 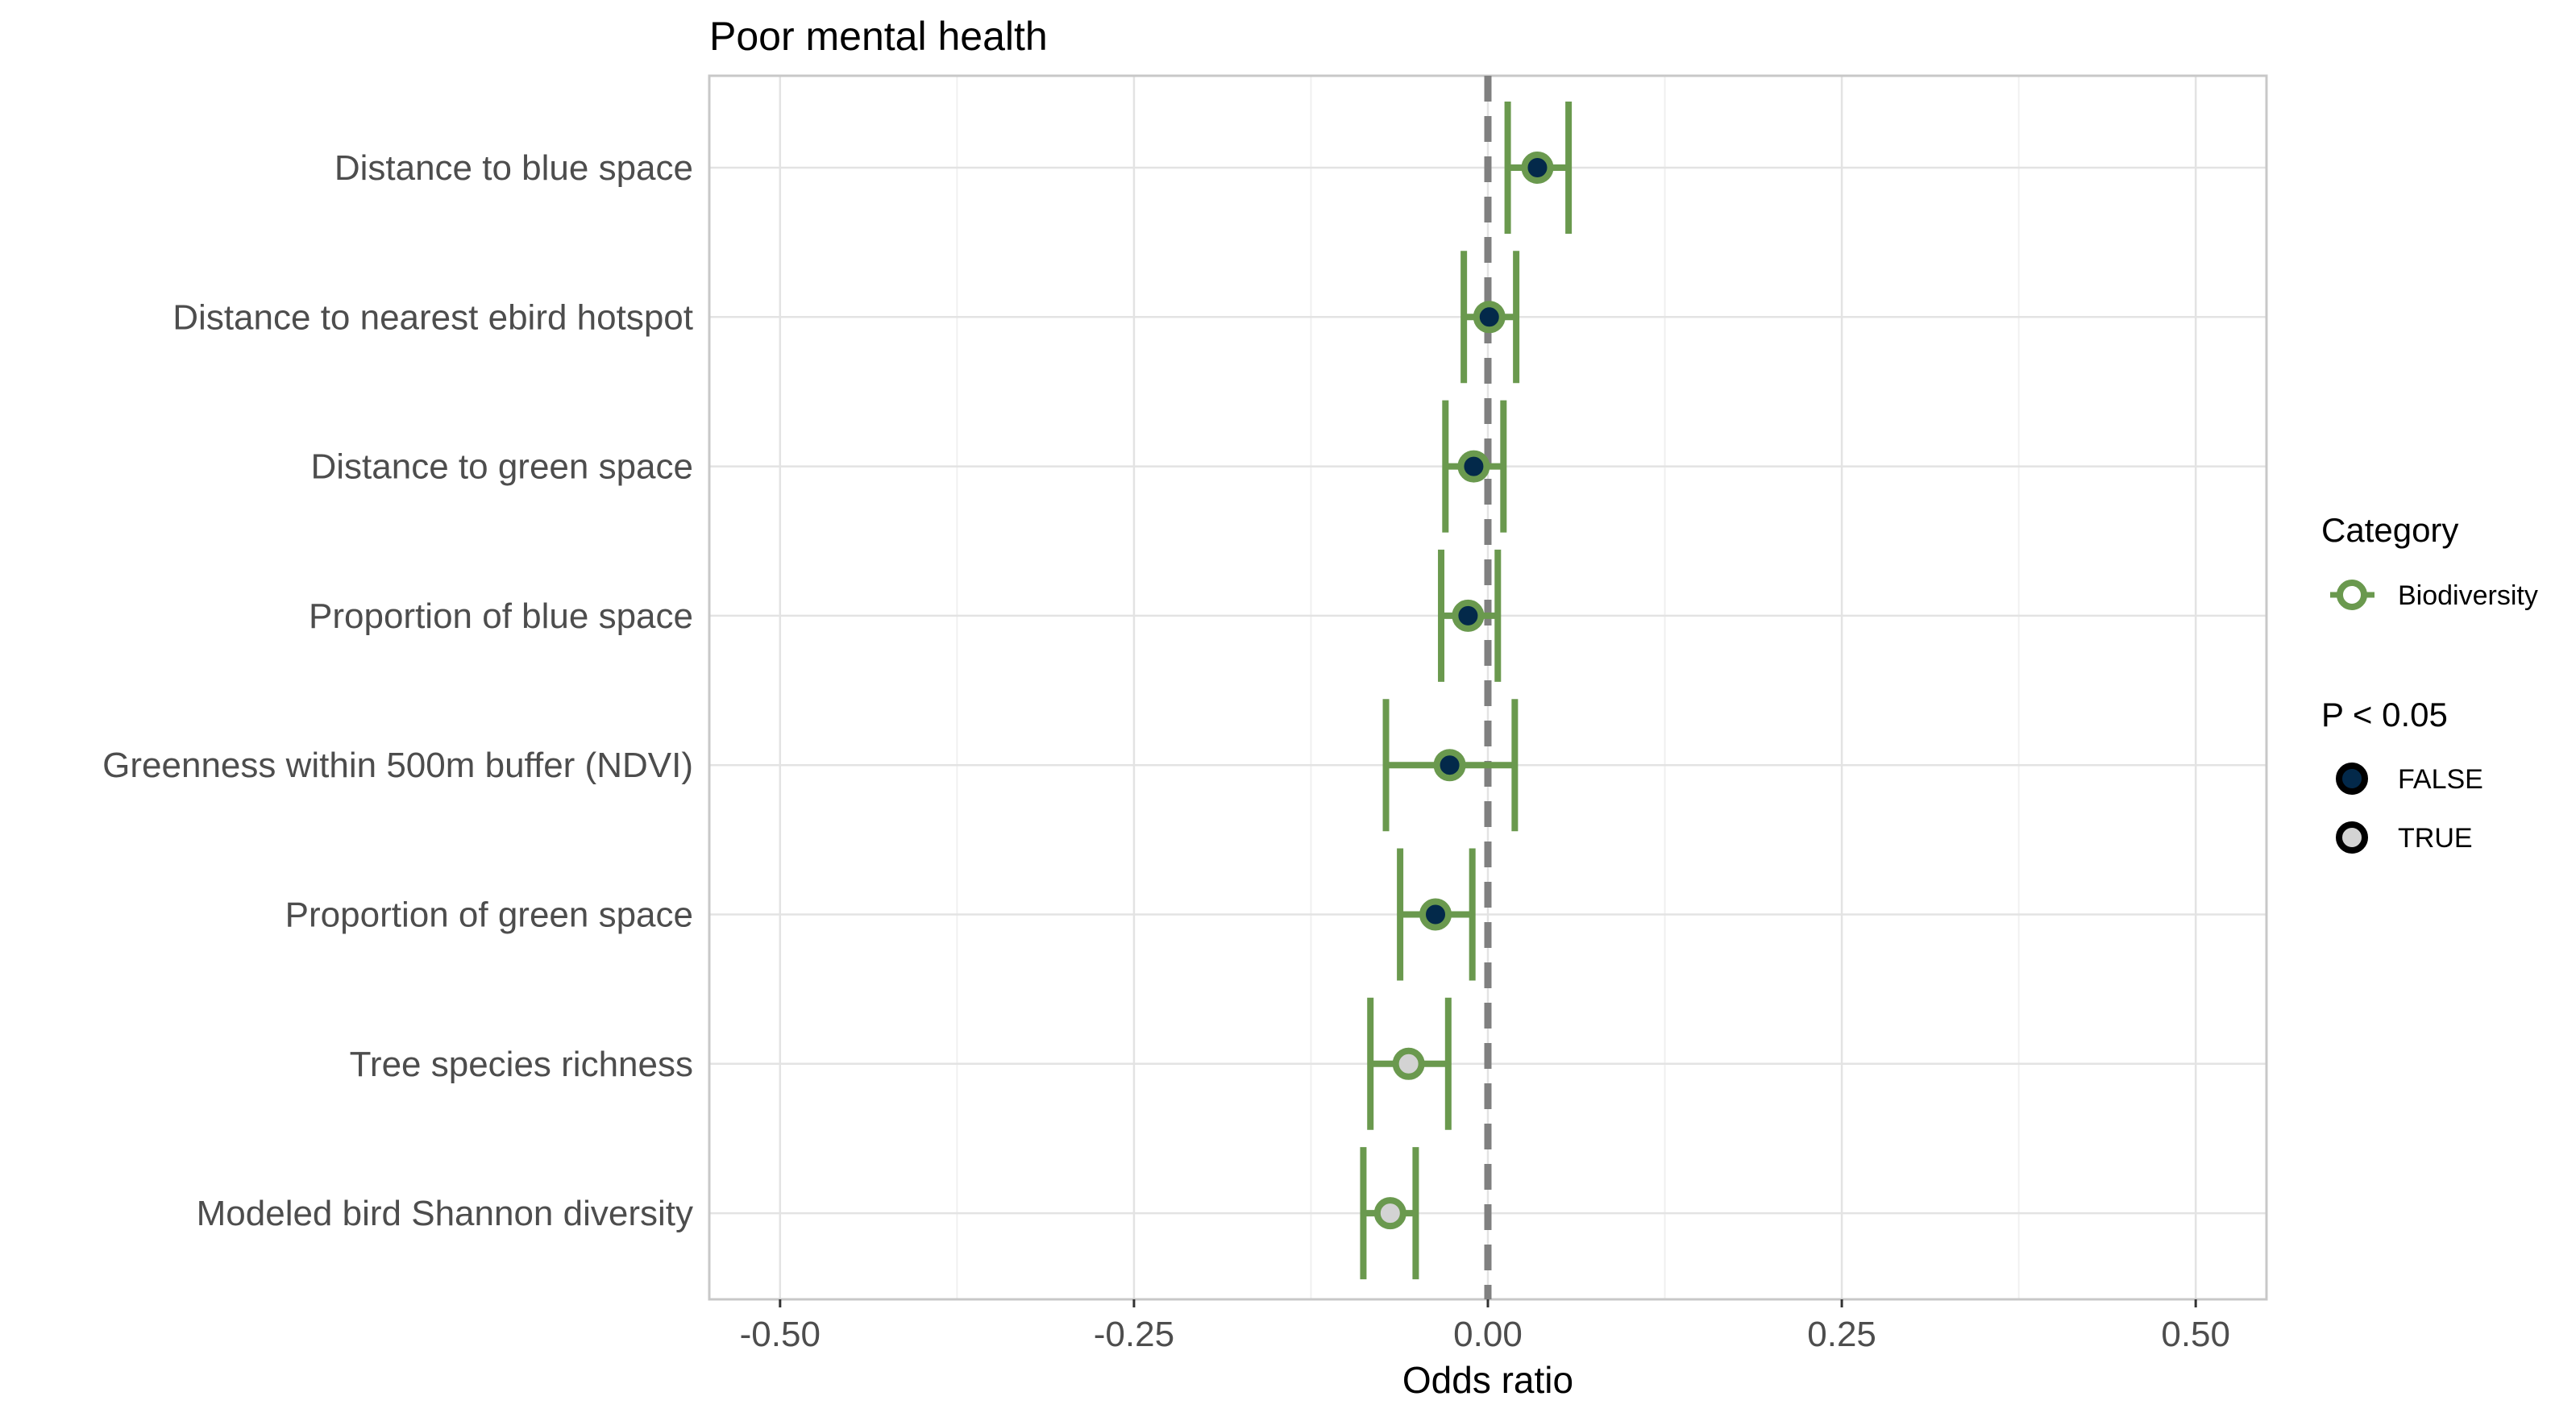 What do you see at coordinates (2389, 530) in the screenshot?
I see `legend-category-title: Category` at bounding box center [2389, 530].